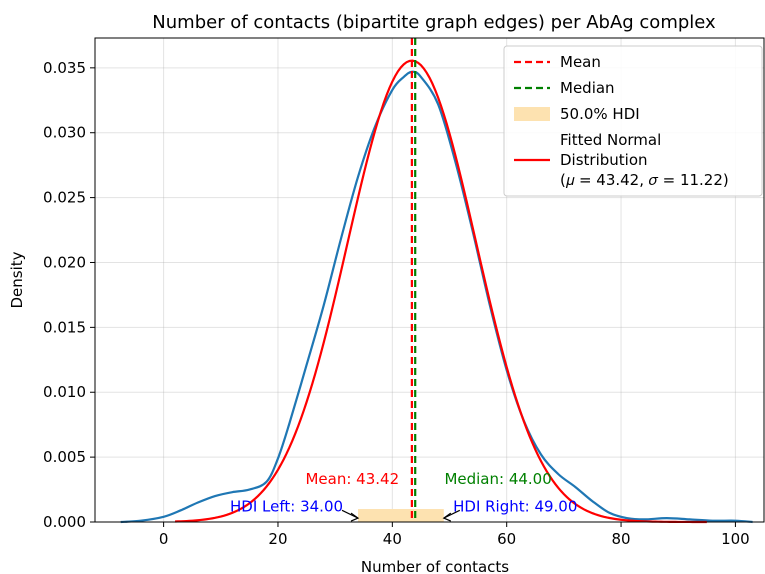  Describe the element at coordinates (621, 539) in the screenshot. I see `x-tick-label: 80` at that location.